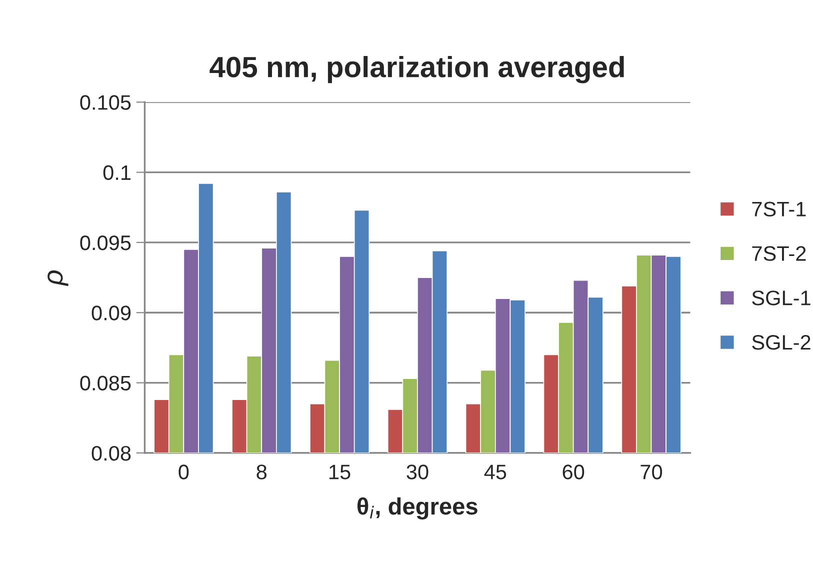 This screenshot has width=813, height=577. What do you see at coordinates (573, 472) in the screenshot?
I see `x-tick-label: 60` at bounding box center [573, 472].